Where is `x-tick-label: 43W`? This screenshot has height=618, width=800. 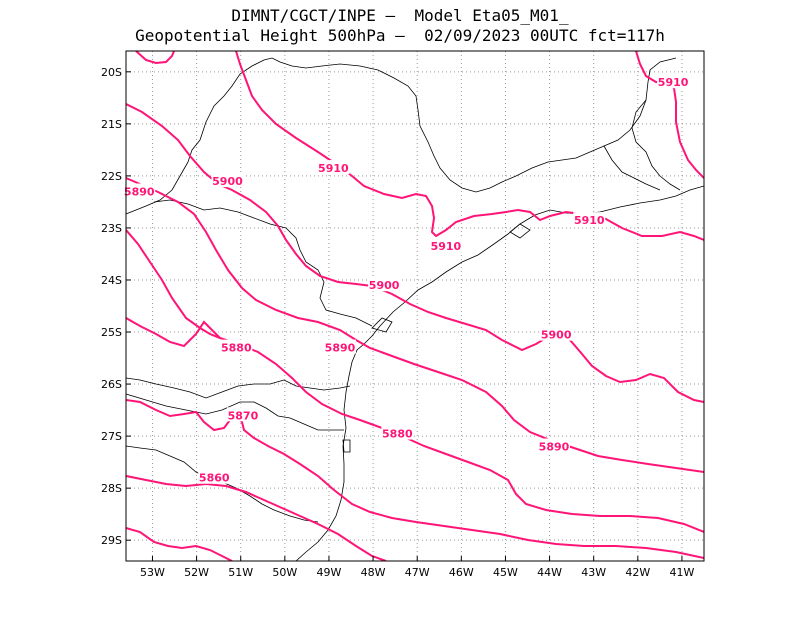 x-tick-label: 43W is located at coordinates (593, 572).